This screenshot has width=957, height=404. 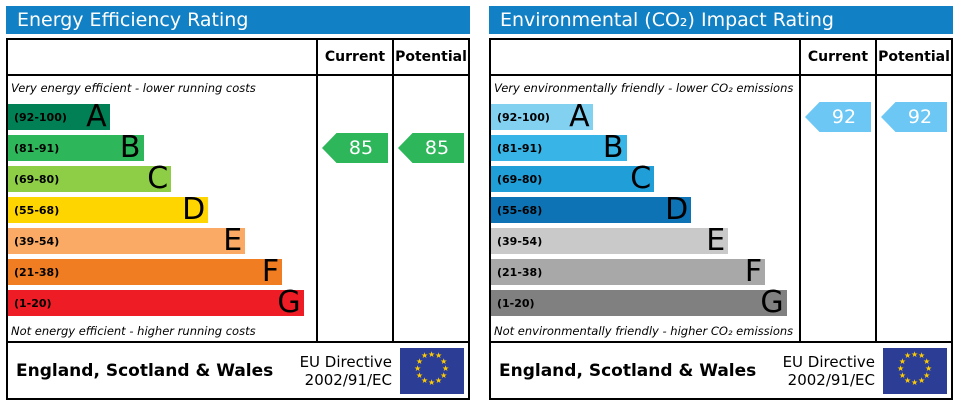 I want to click on current-cell: 85, so click(x=354, y=208).